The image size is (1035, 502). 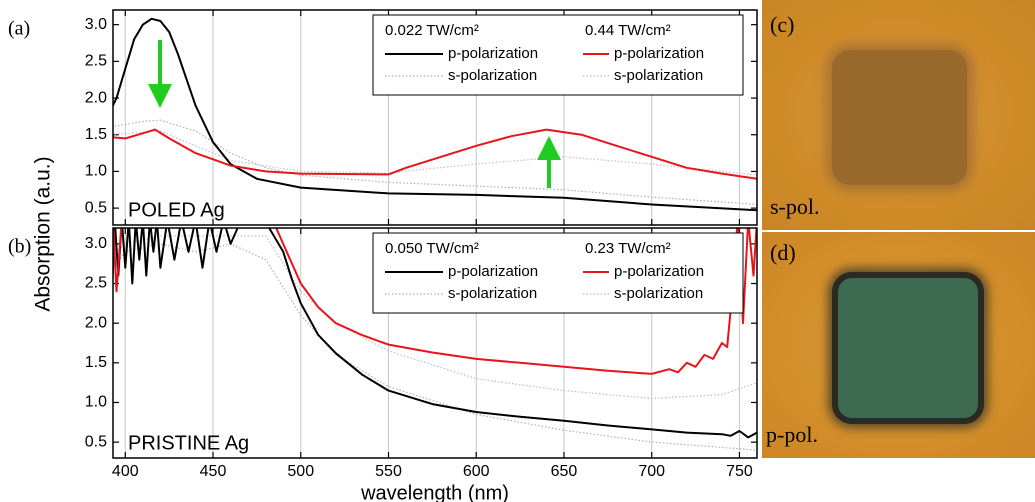 What do you see at coordinates (564, 471) in the screenshot?
I see `x-tick-label: 650` at bounding box center [564, 471].